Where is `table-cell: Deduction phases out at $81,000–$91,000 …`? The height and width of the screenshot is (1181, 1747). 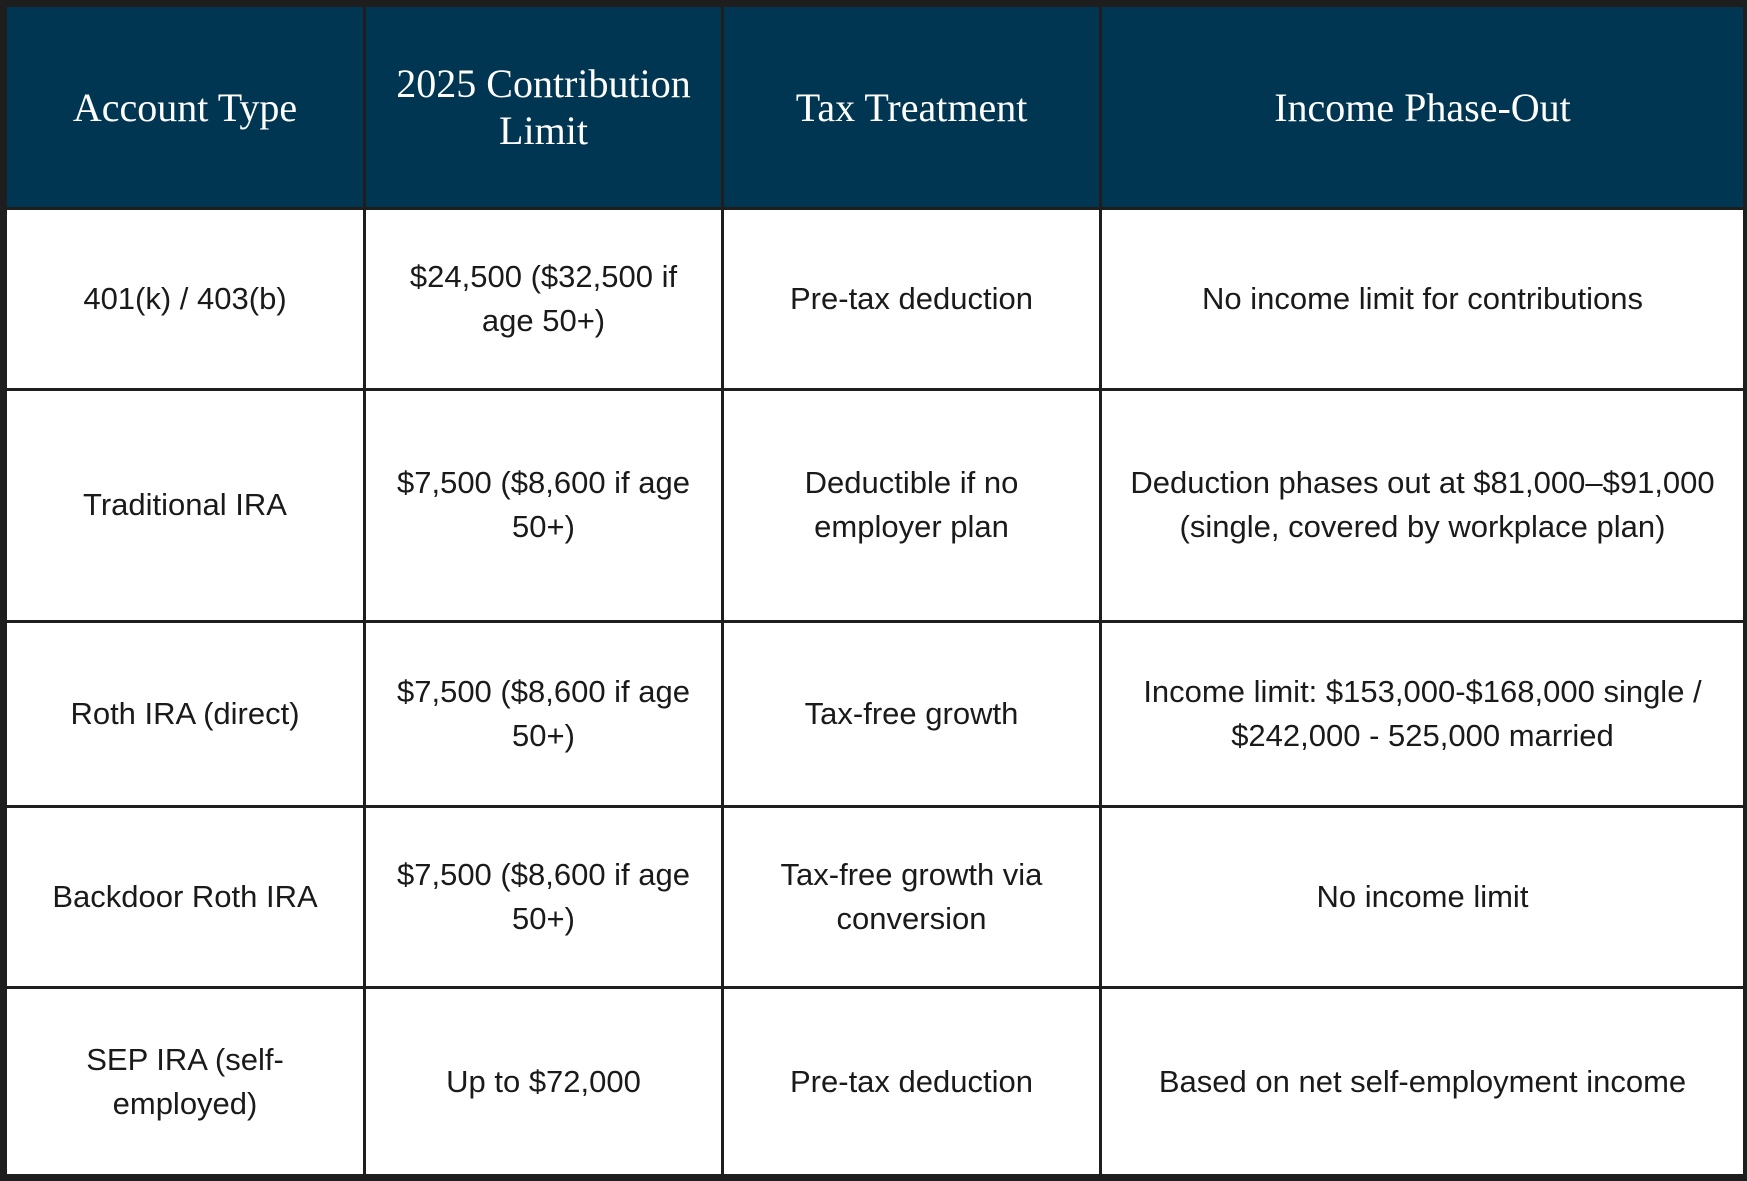 table-cell: Deduction phases out at $81,000–$91,000 … is located at coordinates (1421, 505).